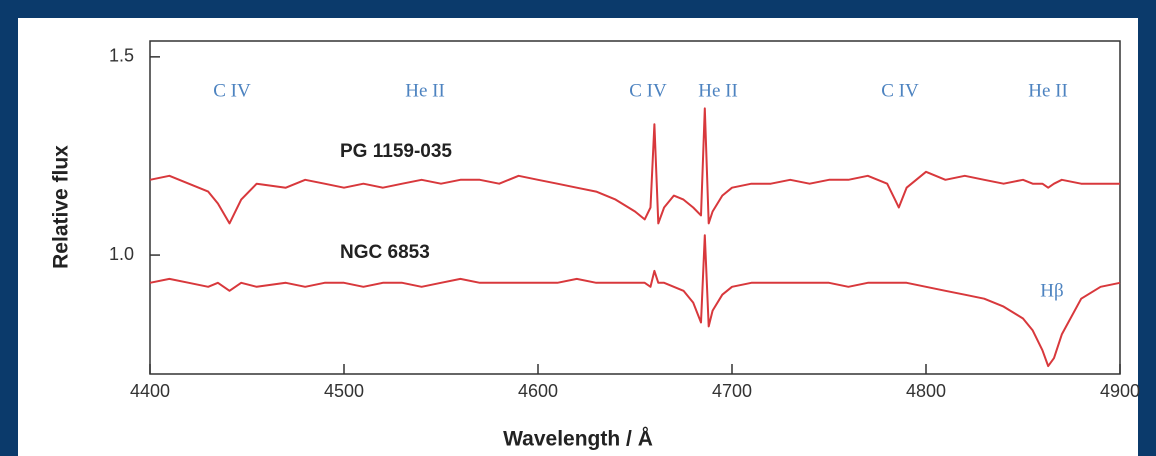 This screenshot has width=1156, height=456. Describe the element at coordinates (538, 391) in the screenshot. I see `x-tick-label: 4600` at that location.